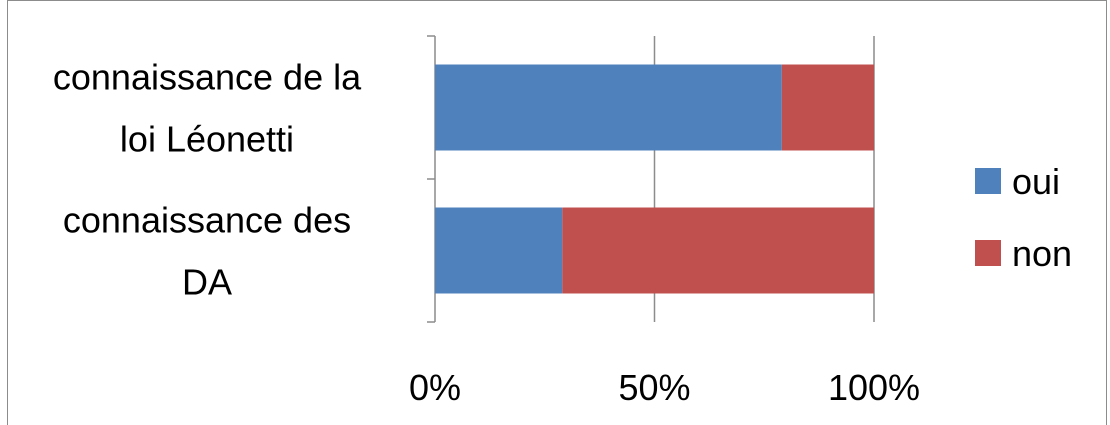 The height and width of the screenshot is (425, 1110). What do you see at coordinates (207, 282) in the screenshot?
I see `category-label: DA` at bounding box center [207, 282].